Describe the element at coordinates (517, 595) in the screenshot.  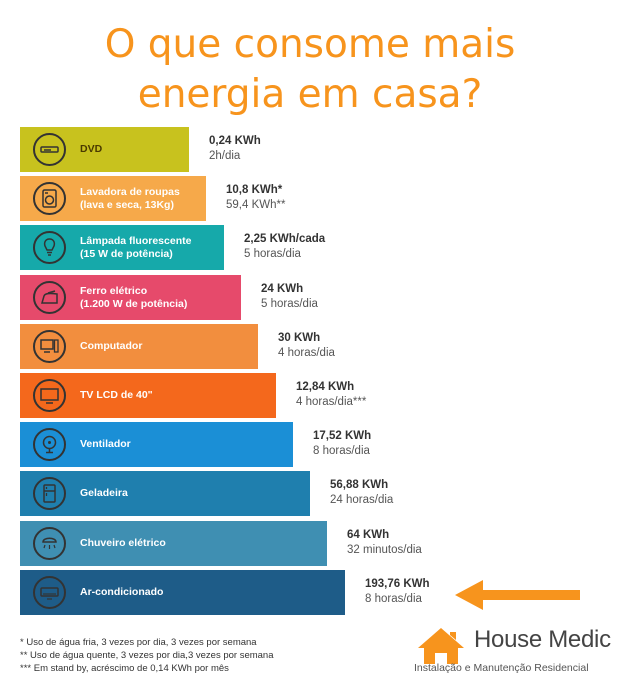
I see `highlight-arrow-icon` at that location.